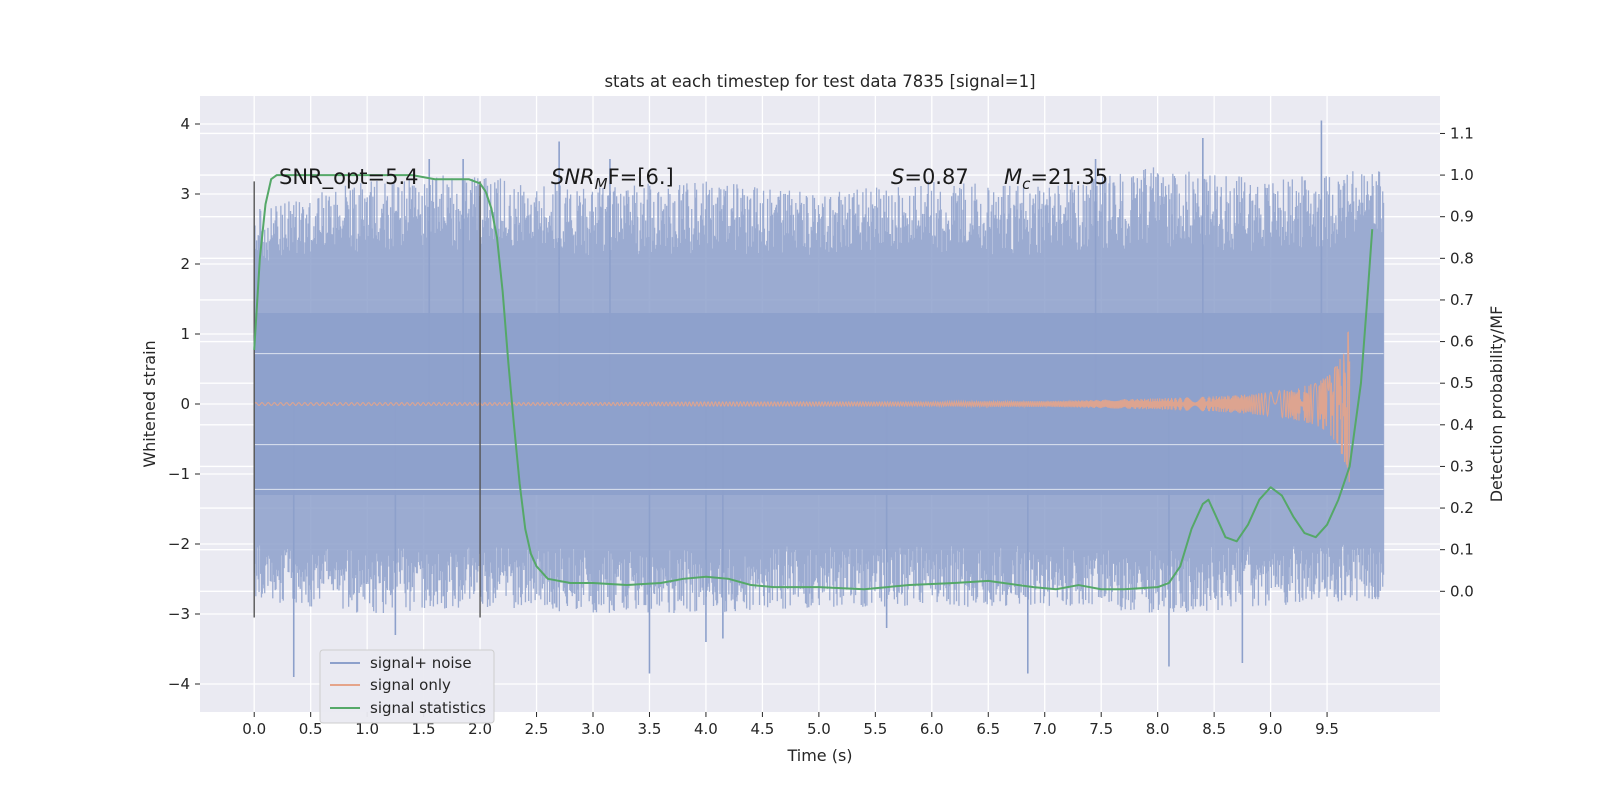 The height and width of the screenshot is (800, 1600). What do you see at coordinates (1462, 466) in the screenshot?
I see `y2-tick-label-3: 0.3` at bounding box center [1462, 466].